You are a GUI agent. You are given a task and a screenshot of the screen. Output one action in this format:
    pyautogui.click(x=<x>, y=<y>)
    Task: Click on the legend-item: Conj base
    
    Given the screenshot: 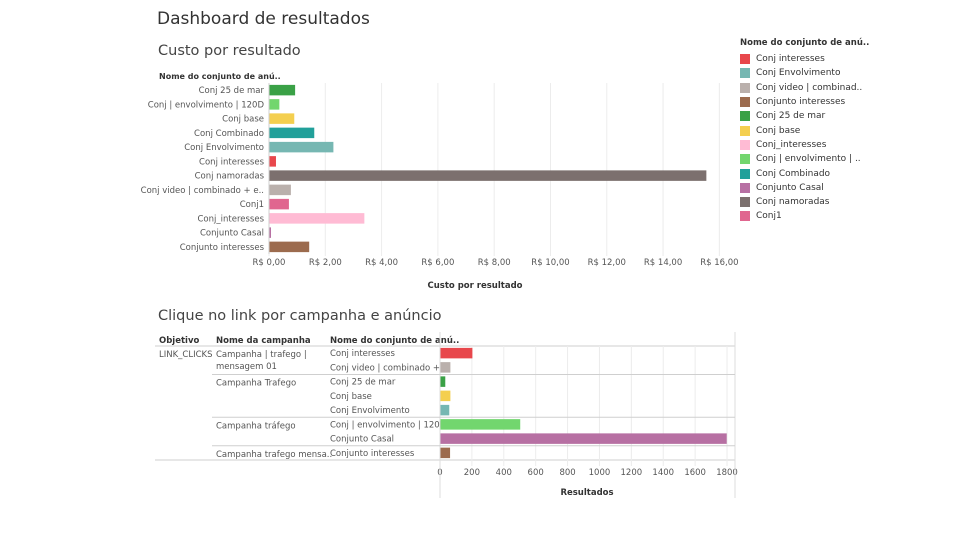 What is the action you would take?
    pyautogui.click(x=804, y=130)
    